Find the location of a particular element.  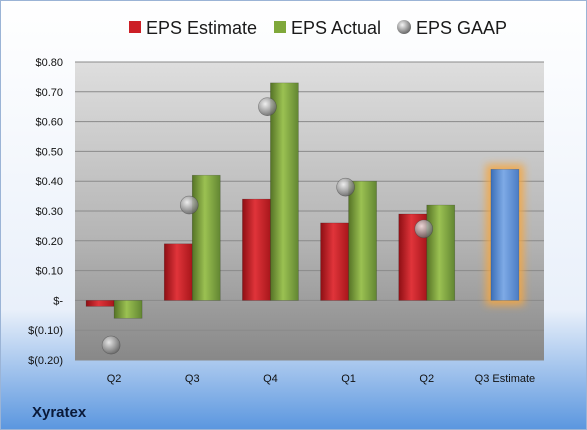

y-tick-label: $0.60 is located at coordinates (49, 123).